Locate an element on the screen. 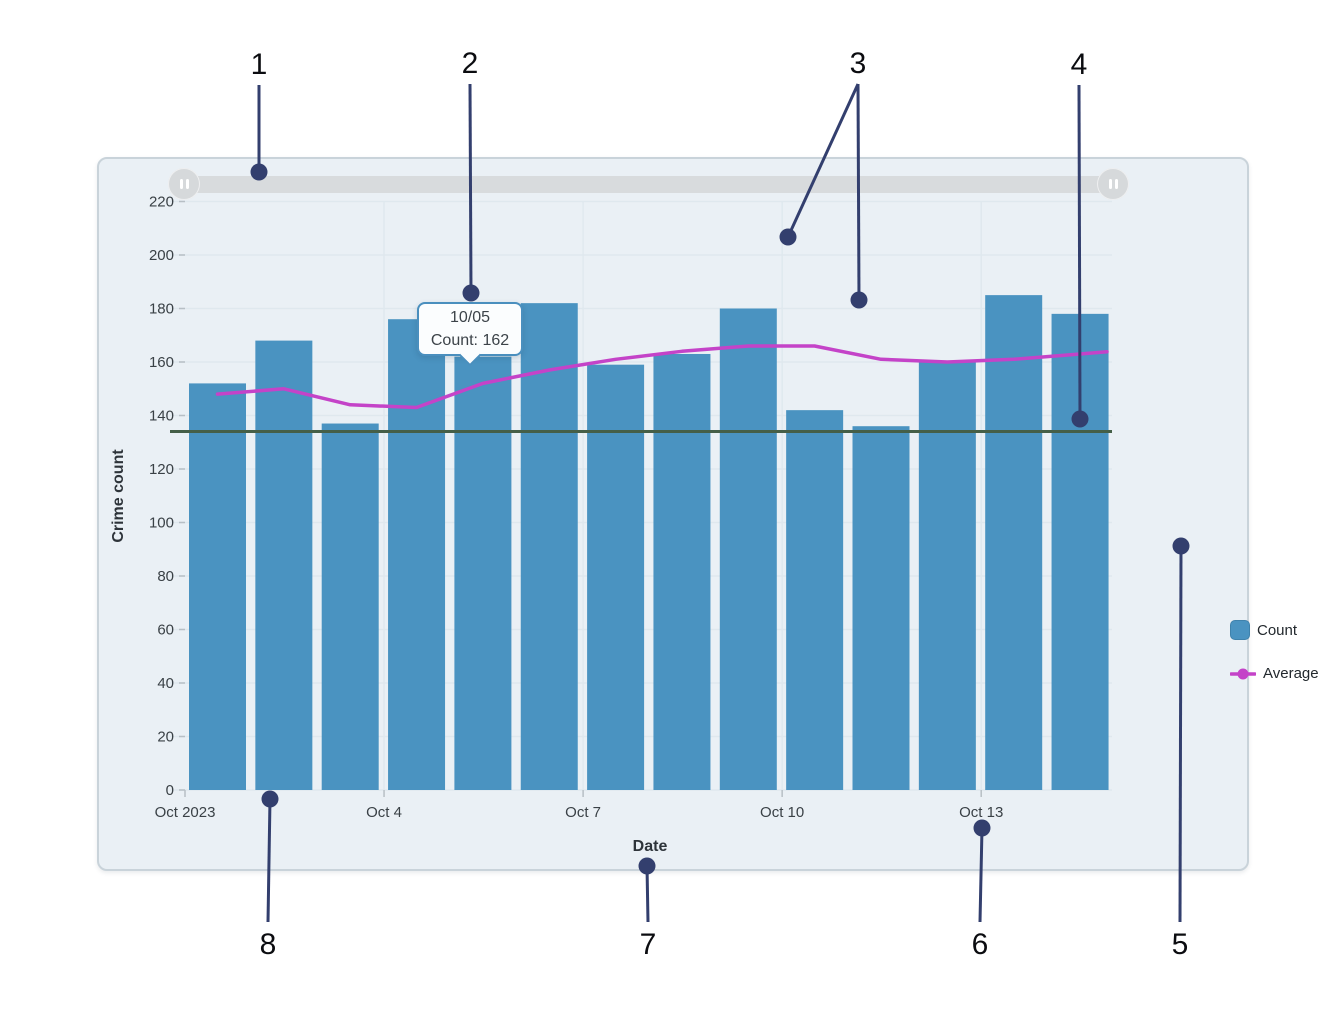  tooltip-date: 10/05 is located at coordinates (470, 317).